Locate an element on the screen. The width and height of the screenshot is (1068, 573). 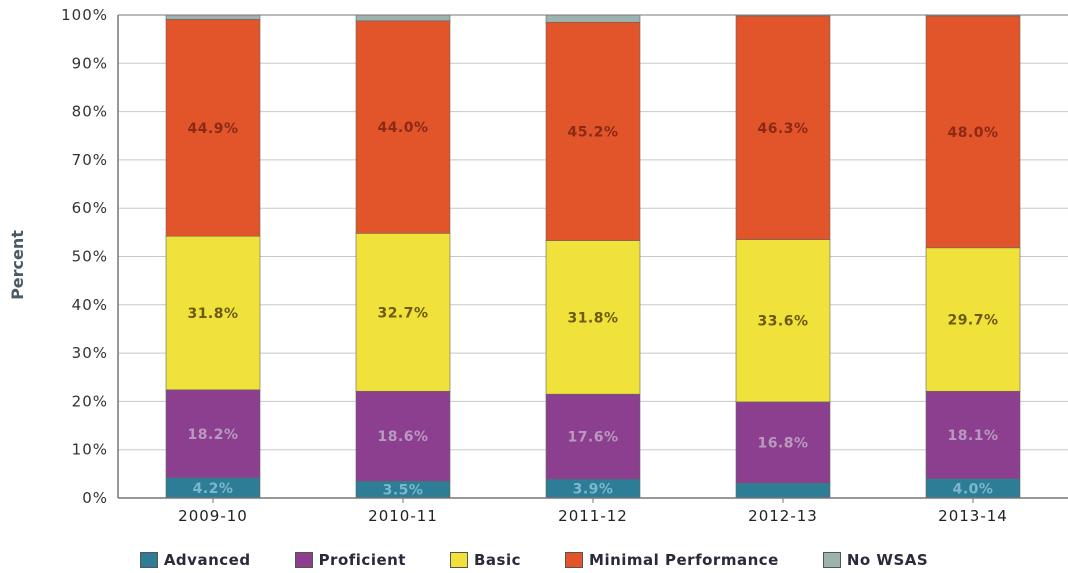
bar-data-label: 18.6% is located at coordinates (402, 437).